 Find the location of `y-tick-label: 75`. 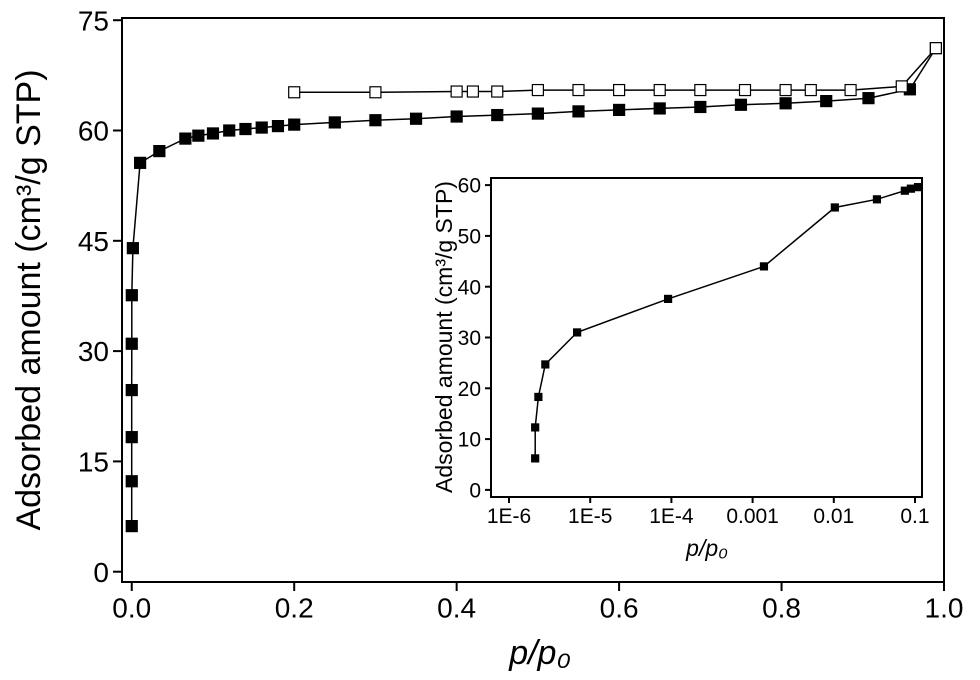

y-tick-label: 75 is located at coordinates (93, 20).